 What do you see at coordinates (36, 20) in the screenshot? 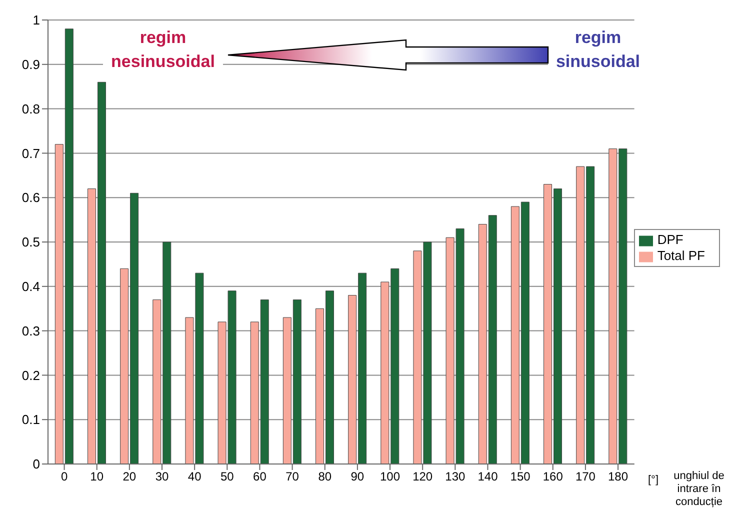
I see `y-tick-label: 1` at bounding box center [36, 20].